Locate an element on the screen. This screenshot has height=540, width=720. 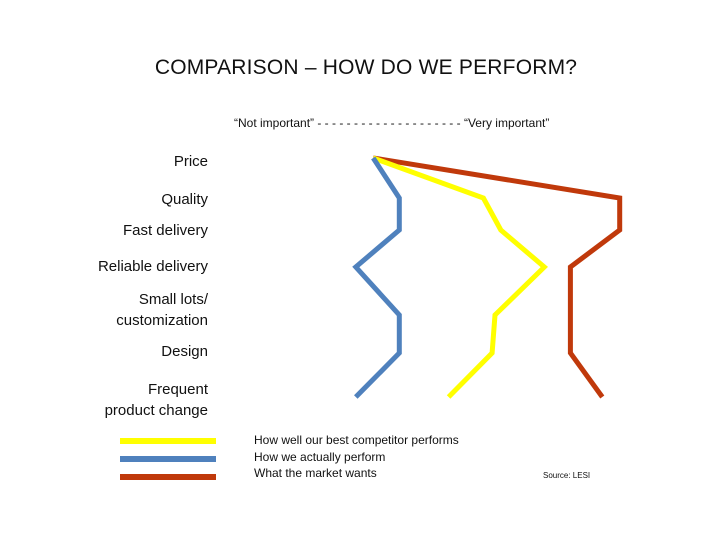
category-label-reliable-delivery: Reliable delivery is located at coordinates (152, 266).